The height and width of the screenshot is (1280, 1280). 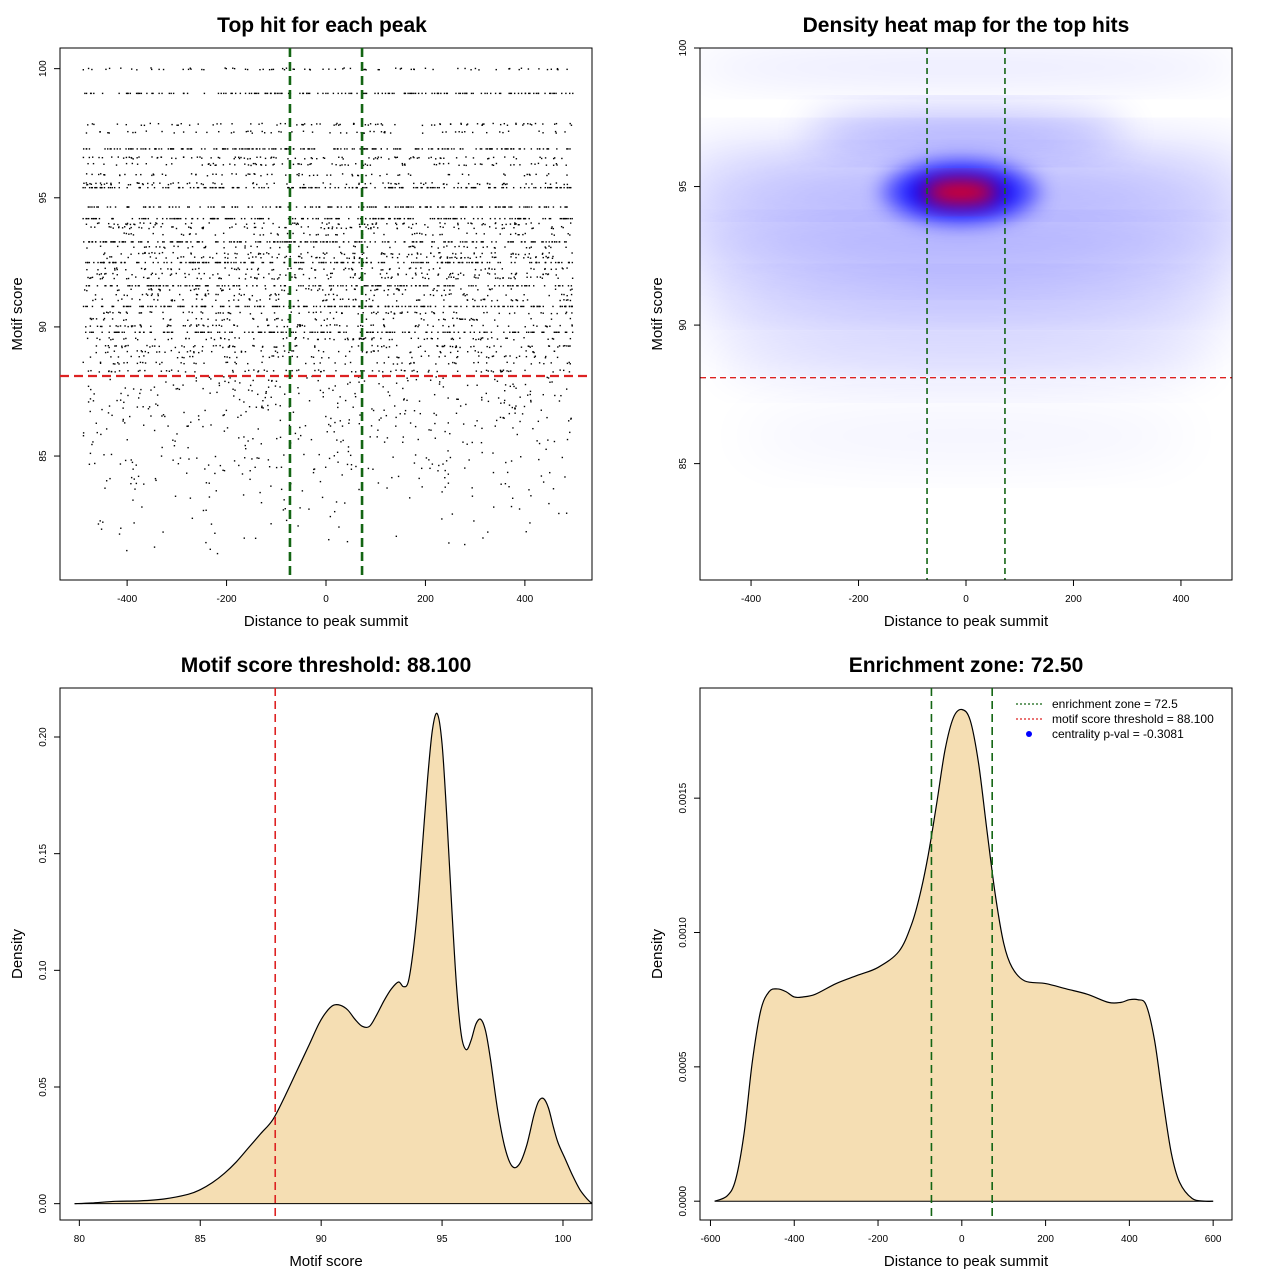 I want to click on distance-density-xtick-label: 200, so click(x=1045, y=1239).